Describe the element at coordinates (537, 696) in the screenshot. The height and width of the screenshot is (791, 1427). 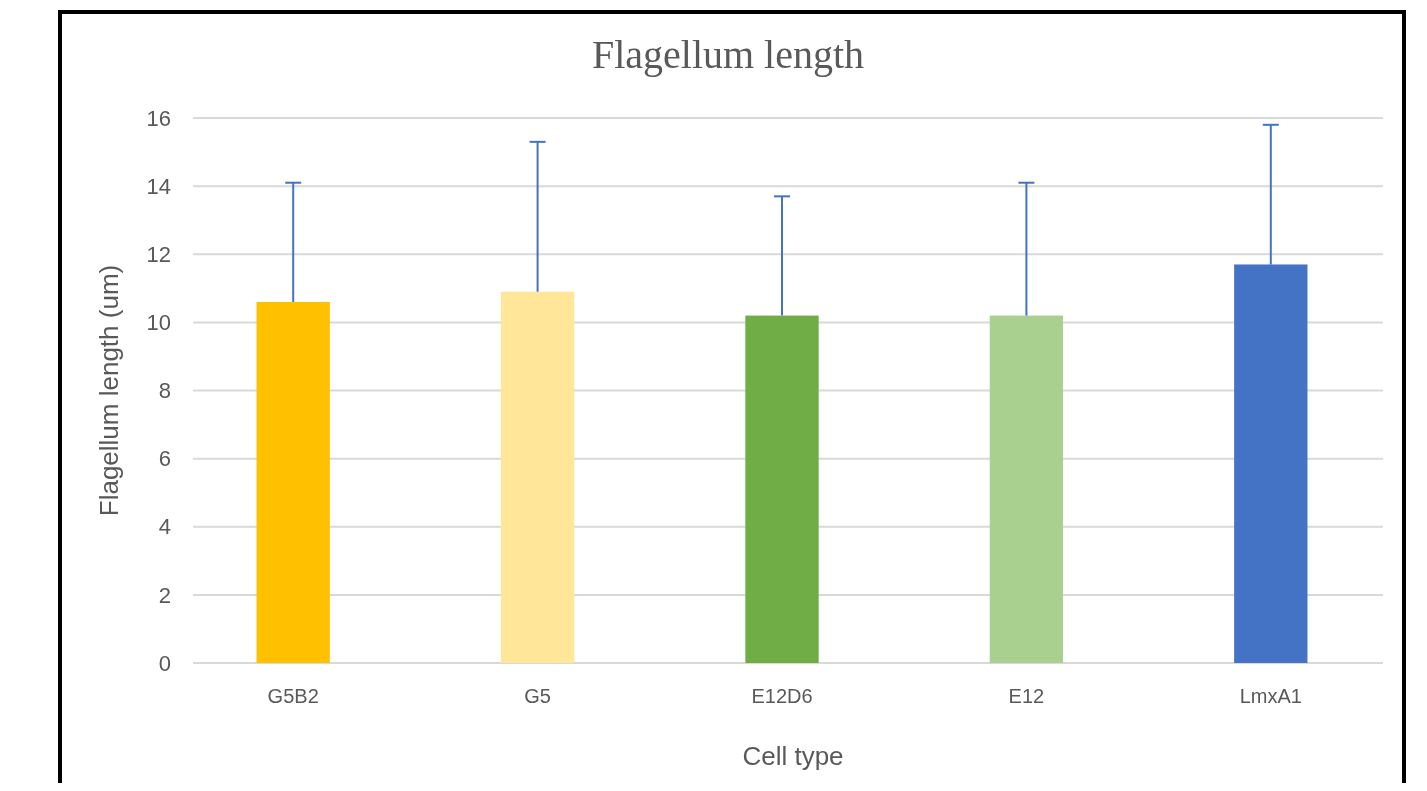
I see `x-tick-label: G5` at that location.